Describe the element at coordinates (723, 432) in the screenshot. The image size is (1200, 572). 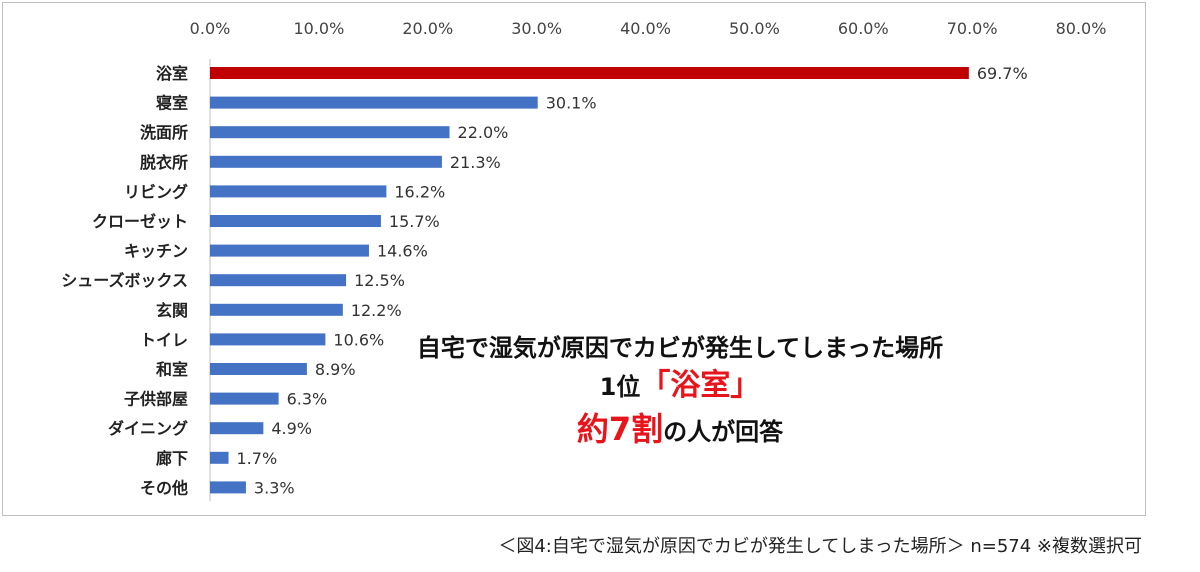
I see `annotation-share-suffix: の人が回答` at that location.